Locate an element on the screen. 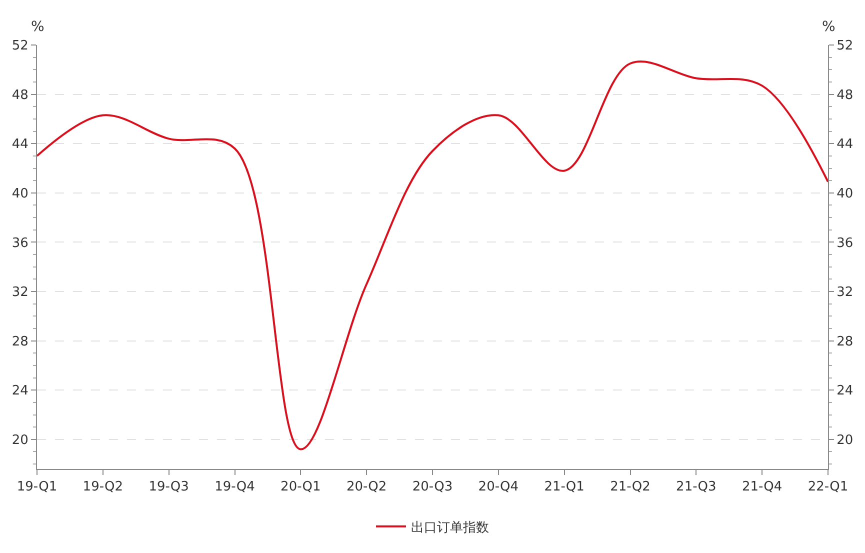 Image resolution: width=865 pixels, height=553 pixels. x-tick-label: 22-Q1 is located at coordinates (828, 487).